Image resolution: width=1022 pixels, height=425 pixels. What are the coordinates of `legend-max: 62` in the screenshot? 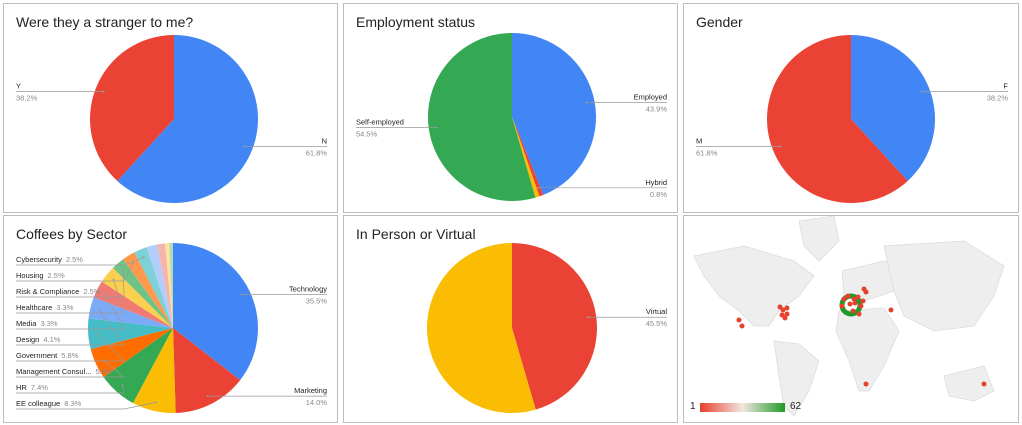 It's located at (796, 406).